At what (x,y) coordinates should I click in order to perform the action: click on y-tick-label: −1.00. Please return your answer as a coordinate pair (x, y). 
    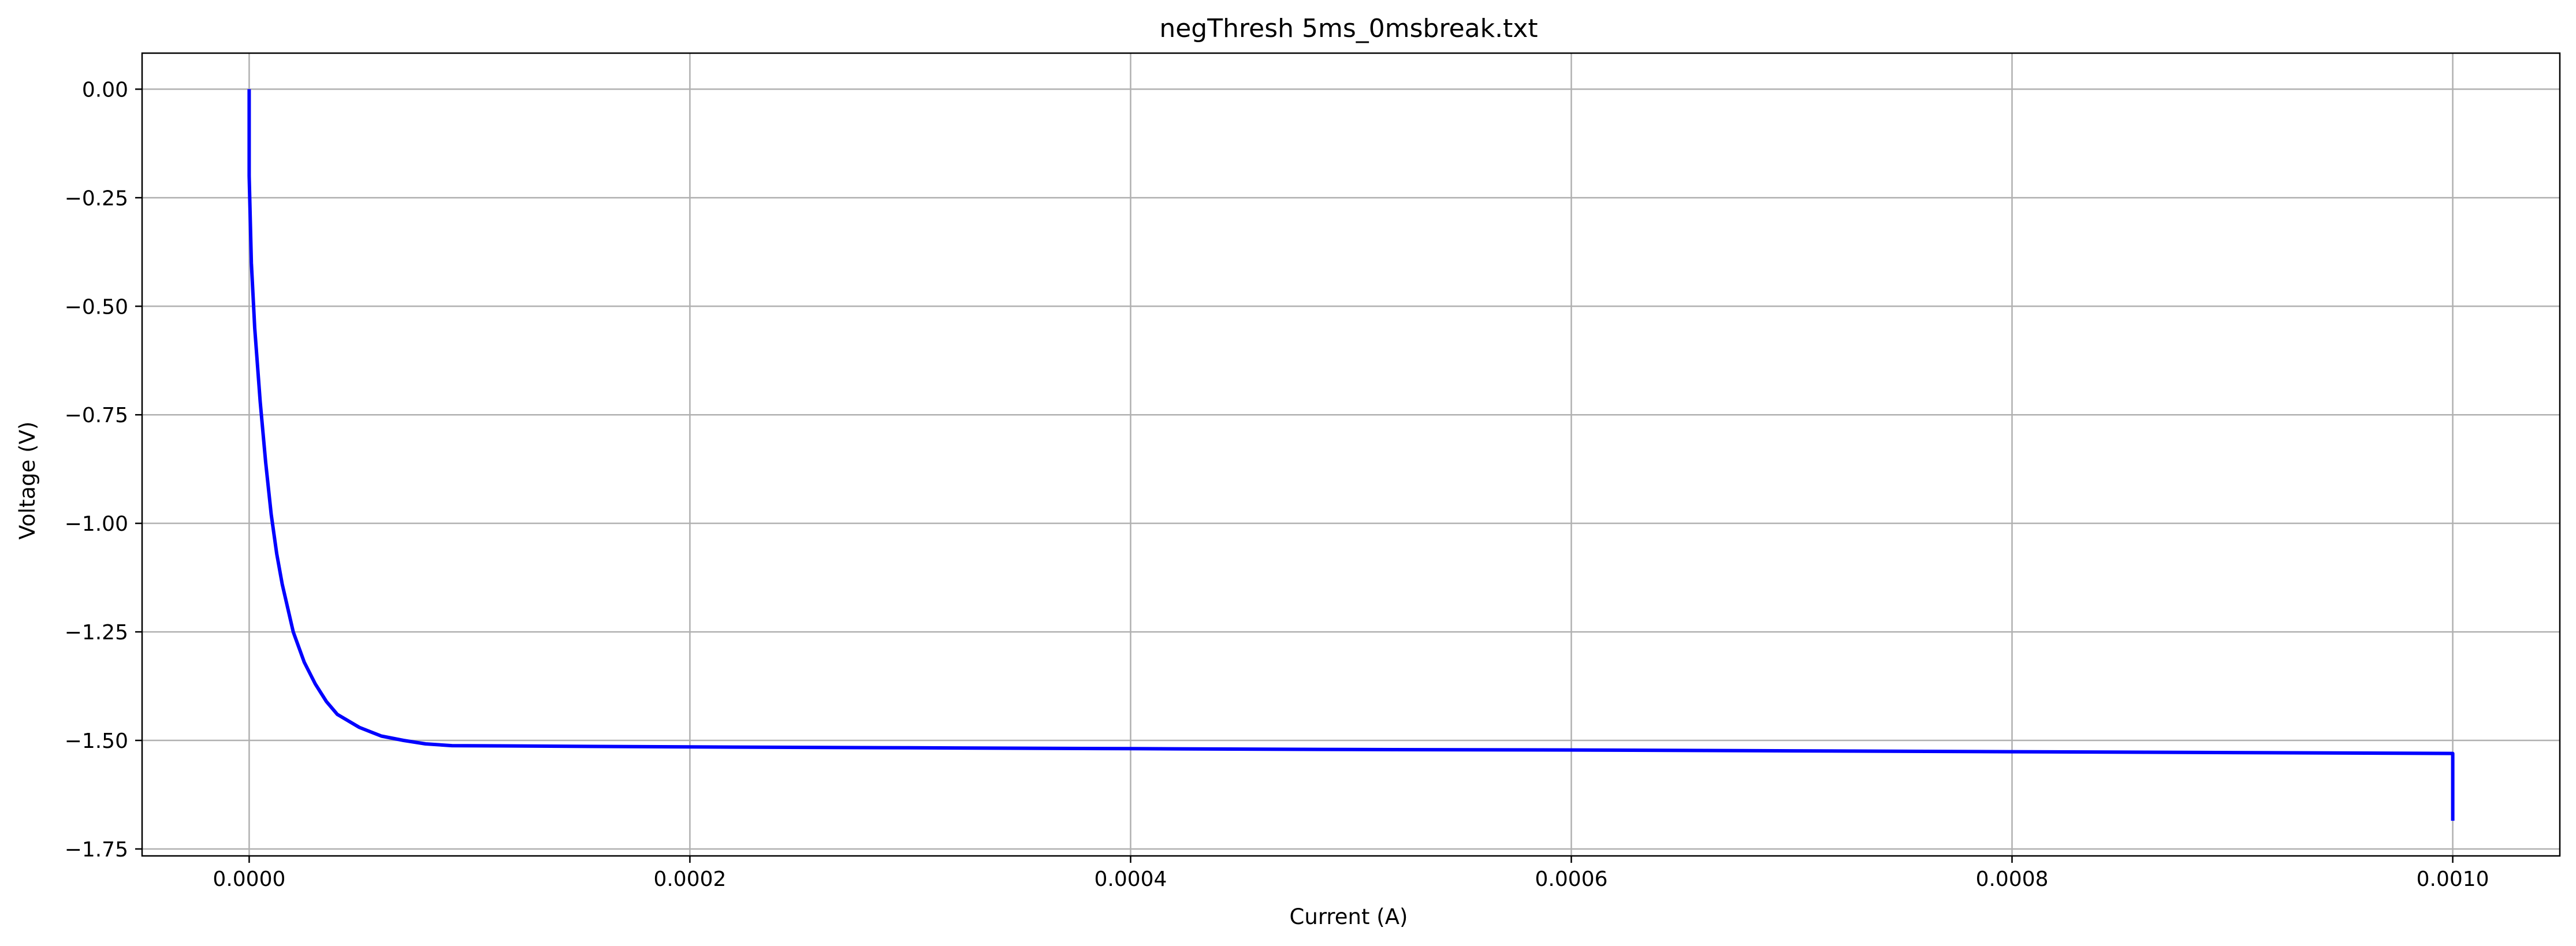
    Looking at the image, I should click on (96, 524).